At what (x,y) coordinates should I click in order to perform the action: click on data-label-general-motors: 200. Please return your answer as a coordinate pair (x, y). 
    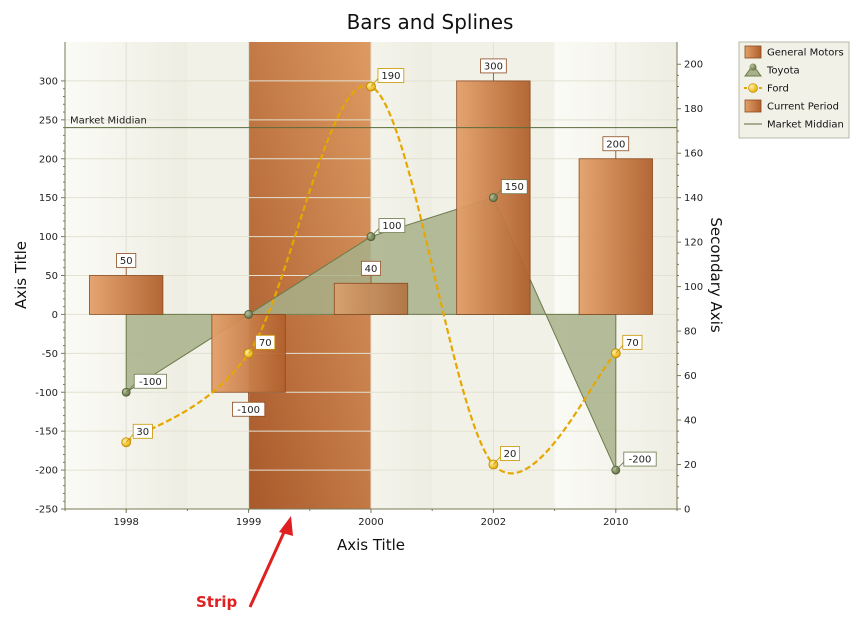
    Looking at the image, I should click on (616, 147).